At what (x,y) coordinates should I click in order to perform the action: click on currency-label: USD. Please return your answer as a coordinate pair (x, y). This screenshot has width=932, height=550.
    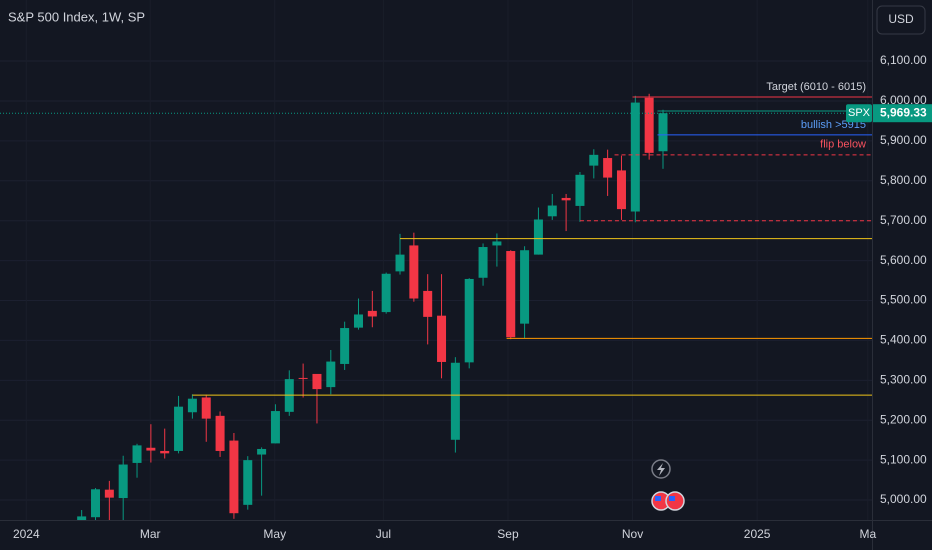
    Looking at the image, I should click on (901, 19).